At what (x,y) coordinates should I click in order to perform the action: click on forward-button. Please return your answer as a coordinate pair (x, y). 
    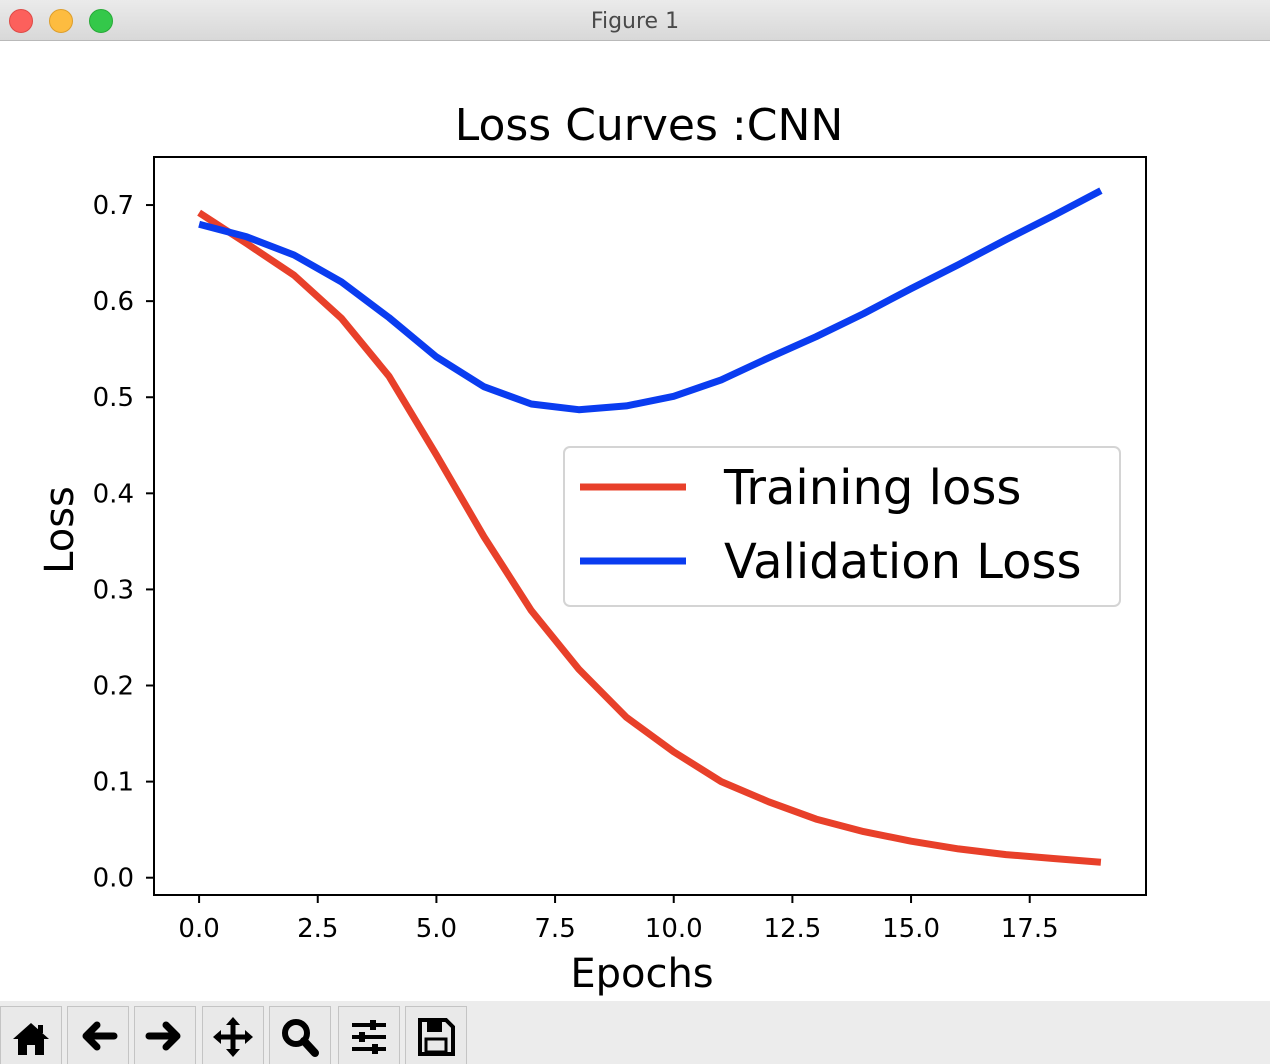
    Looking at the image, I should click on (165, 1035).